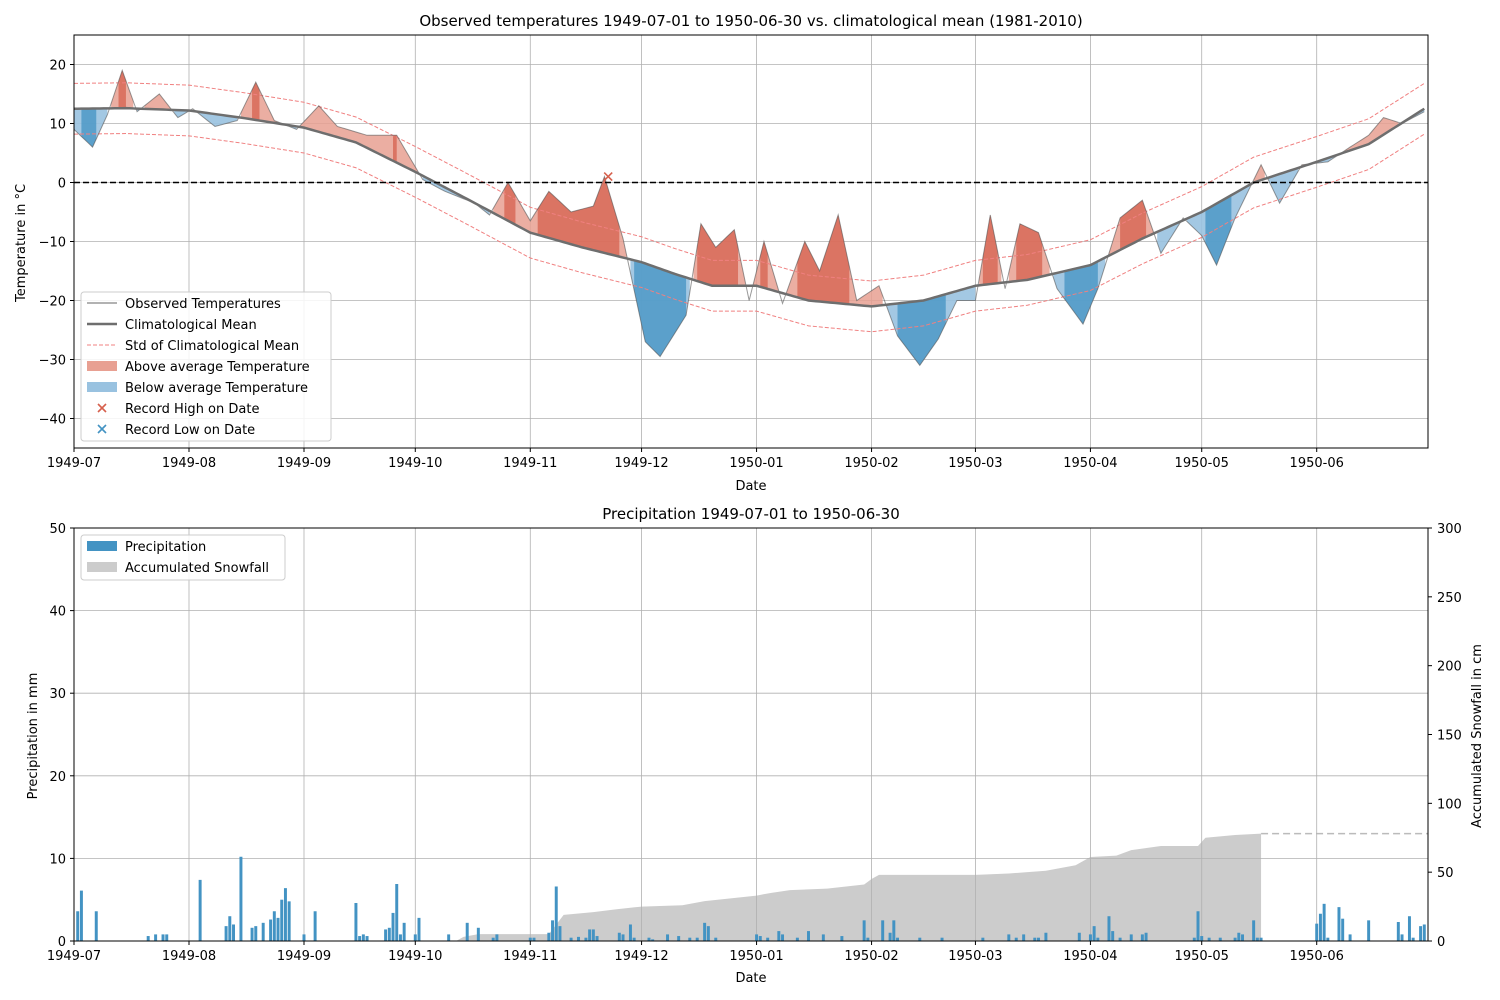 This screenshot has width=1500, height=1000. I want to click on precipitation-x-axis-label: Date, so click(750, 978).